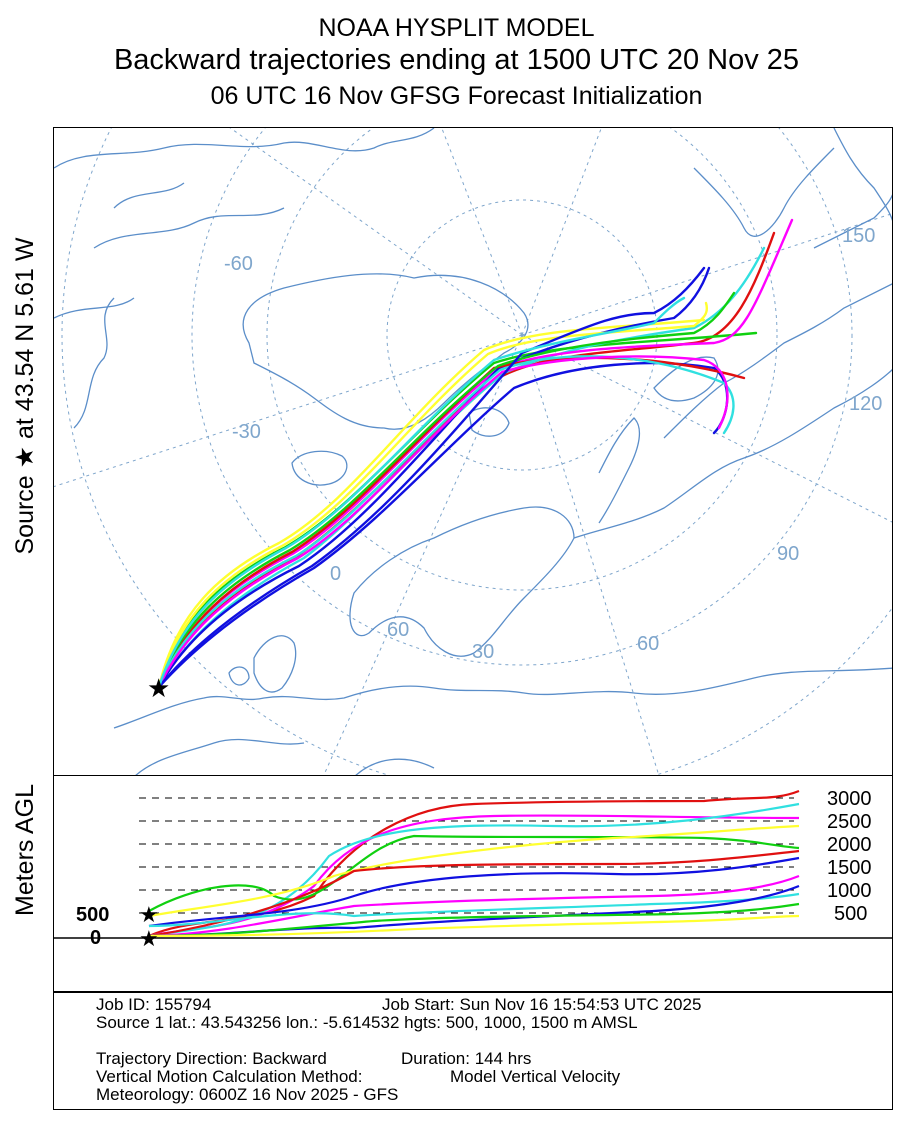 The image size is (913, 1124). Describe the element at coordinates (862, 175) in the screenshot. I see `kamchatka-outline` at that location.